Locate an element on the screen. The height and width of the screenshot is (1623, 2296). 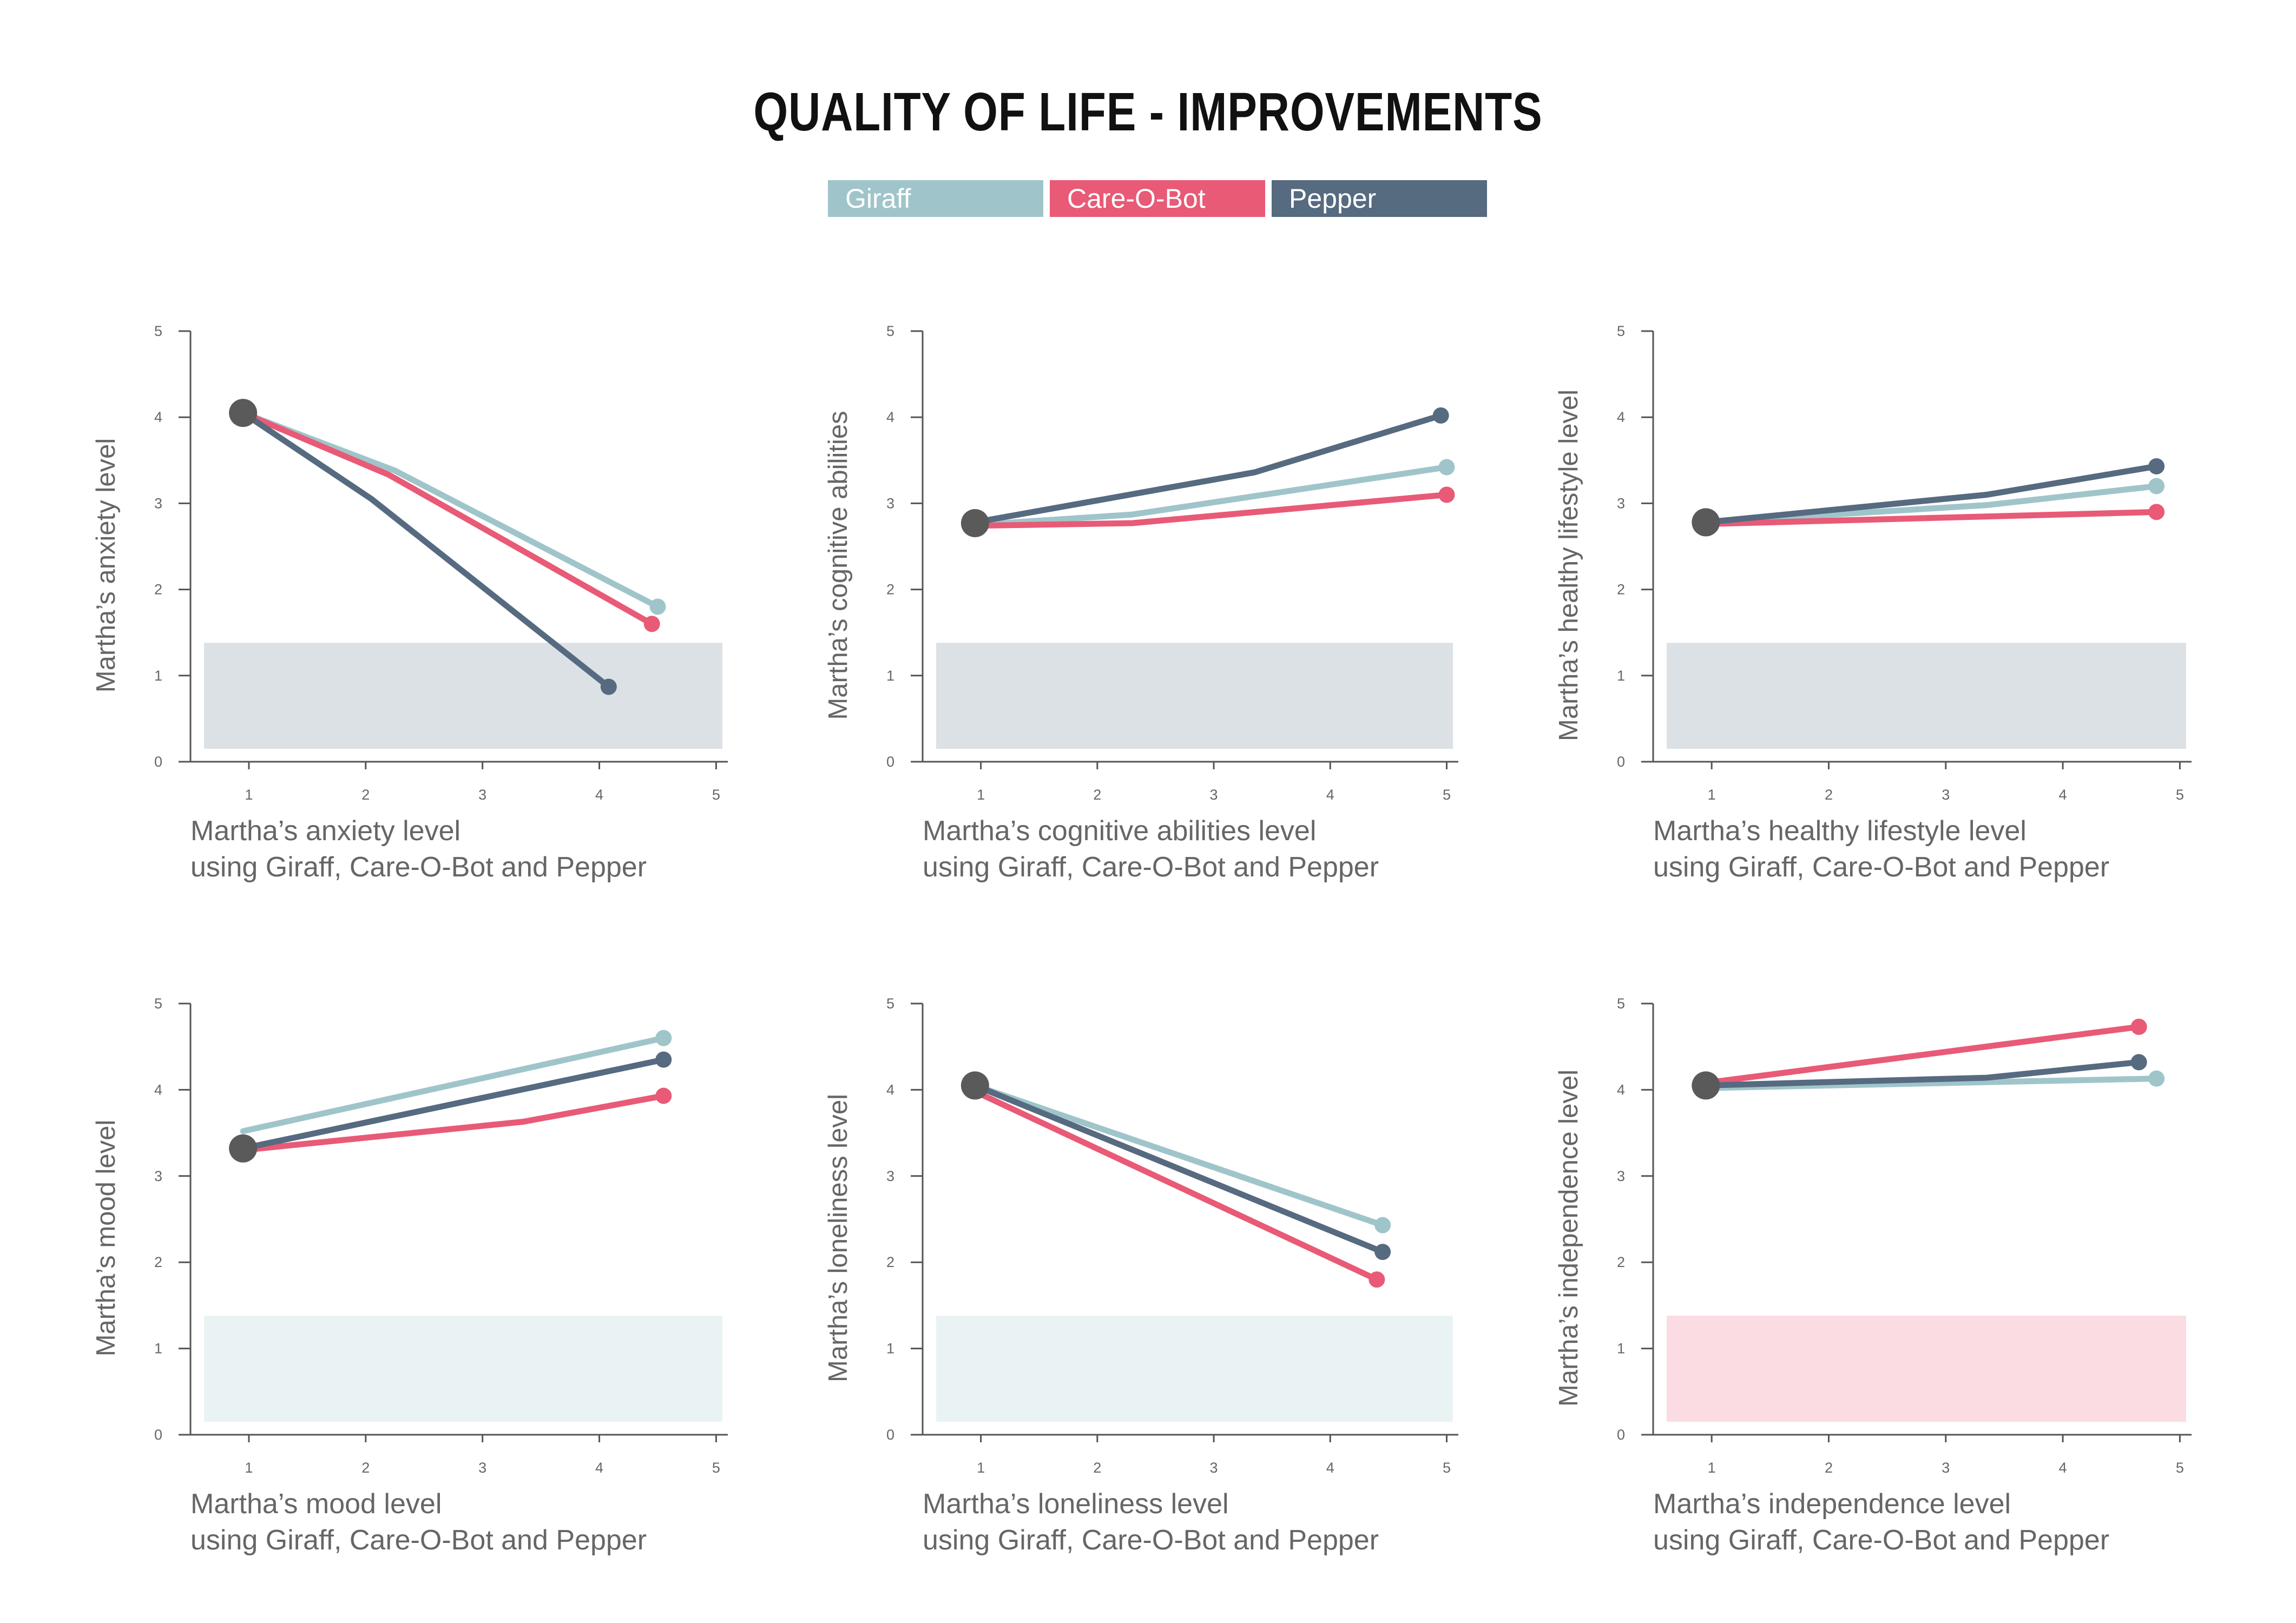
y-axis-label: Martha’s cognitive abilities is located at coordinates (838, 565).